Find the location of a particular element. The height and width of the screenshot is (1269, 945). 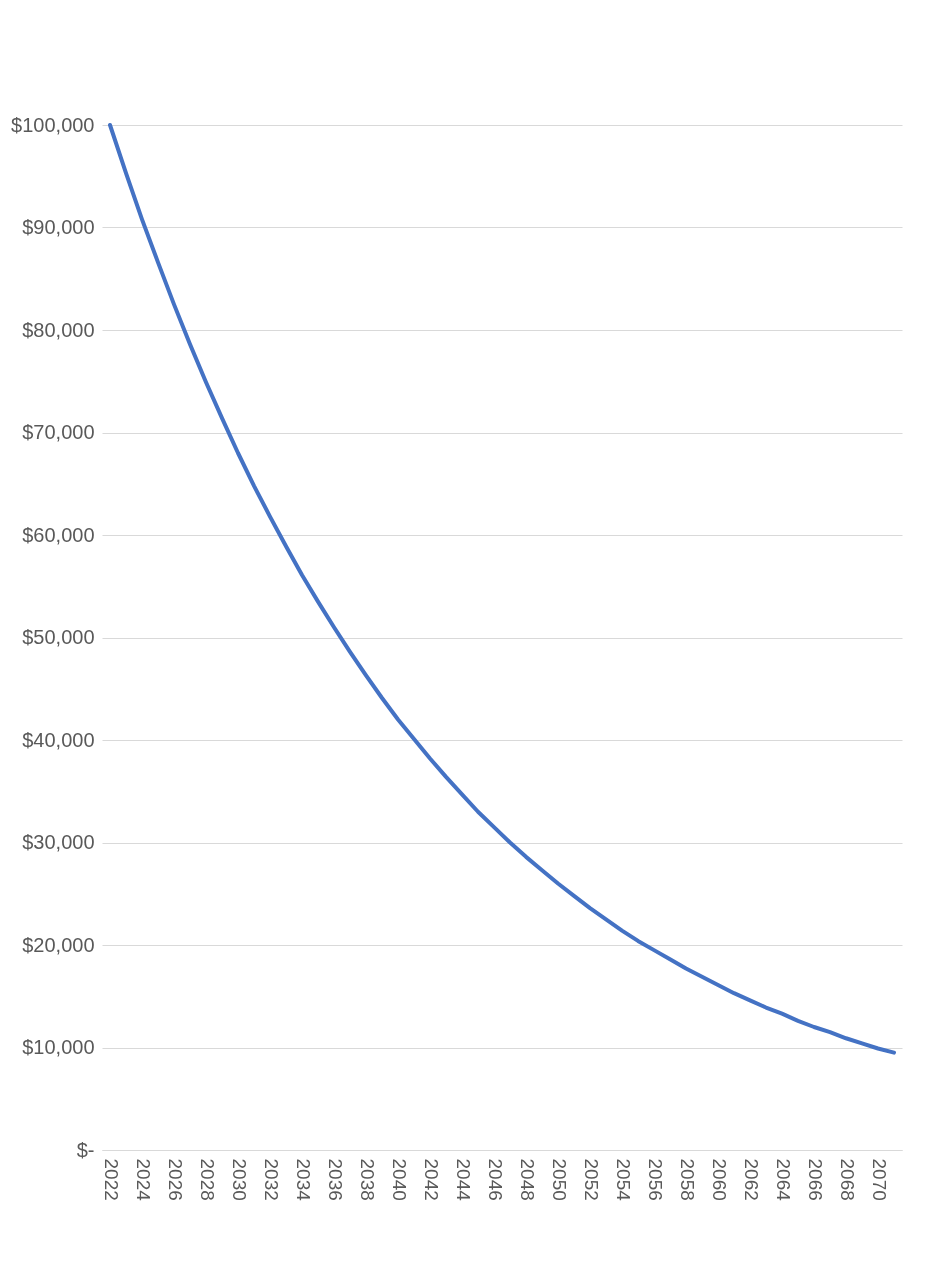

x-tick-label: 2038 is located at coordinates (367, 1179).